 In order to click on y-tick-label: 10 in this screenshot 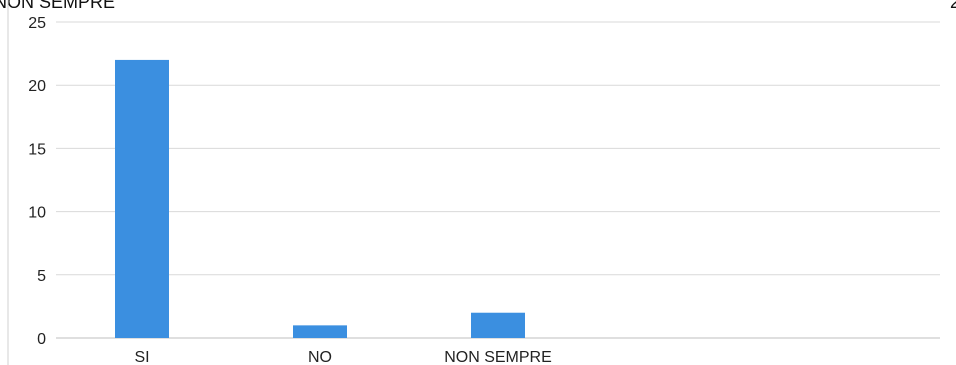, I will do `click(37, 213)`.